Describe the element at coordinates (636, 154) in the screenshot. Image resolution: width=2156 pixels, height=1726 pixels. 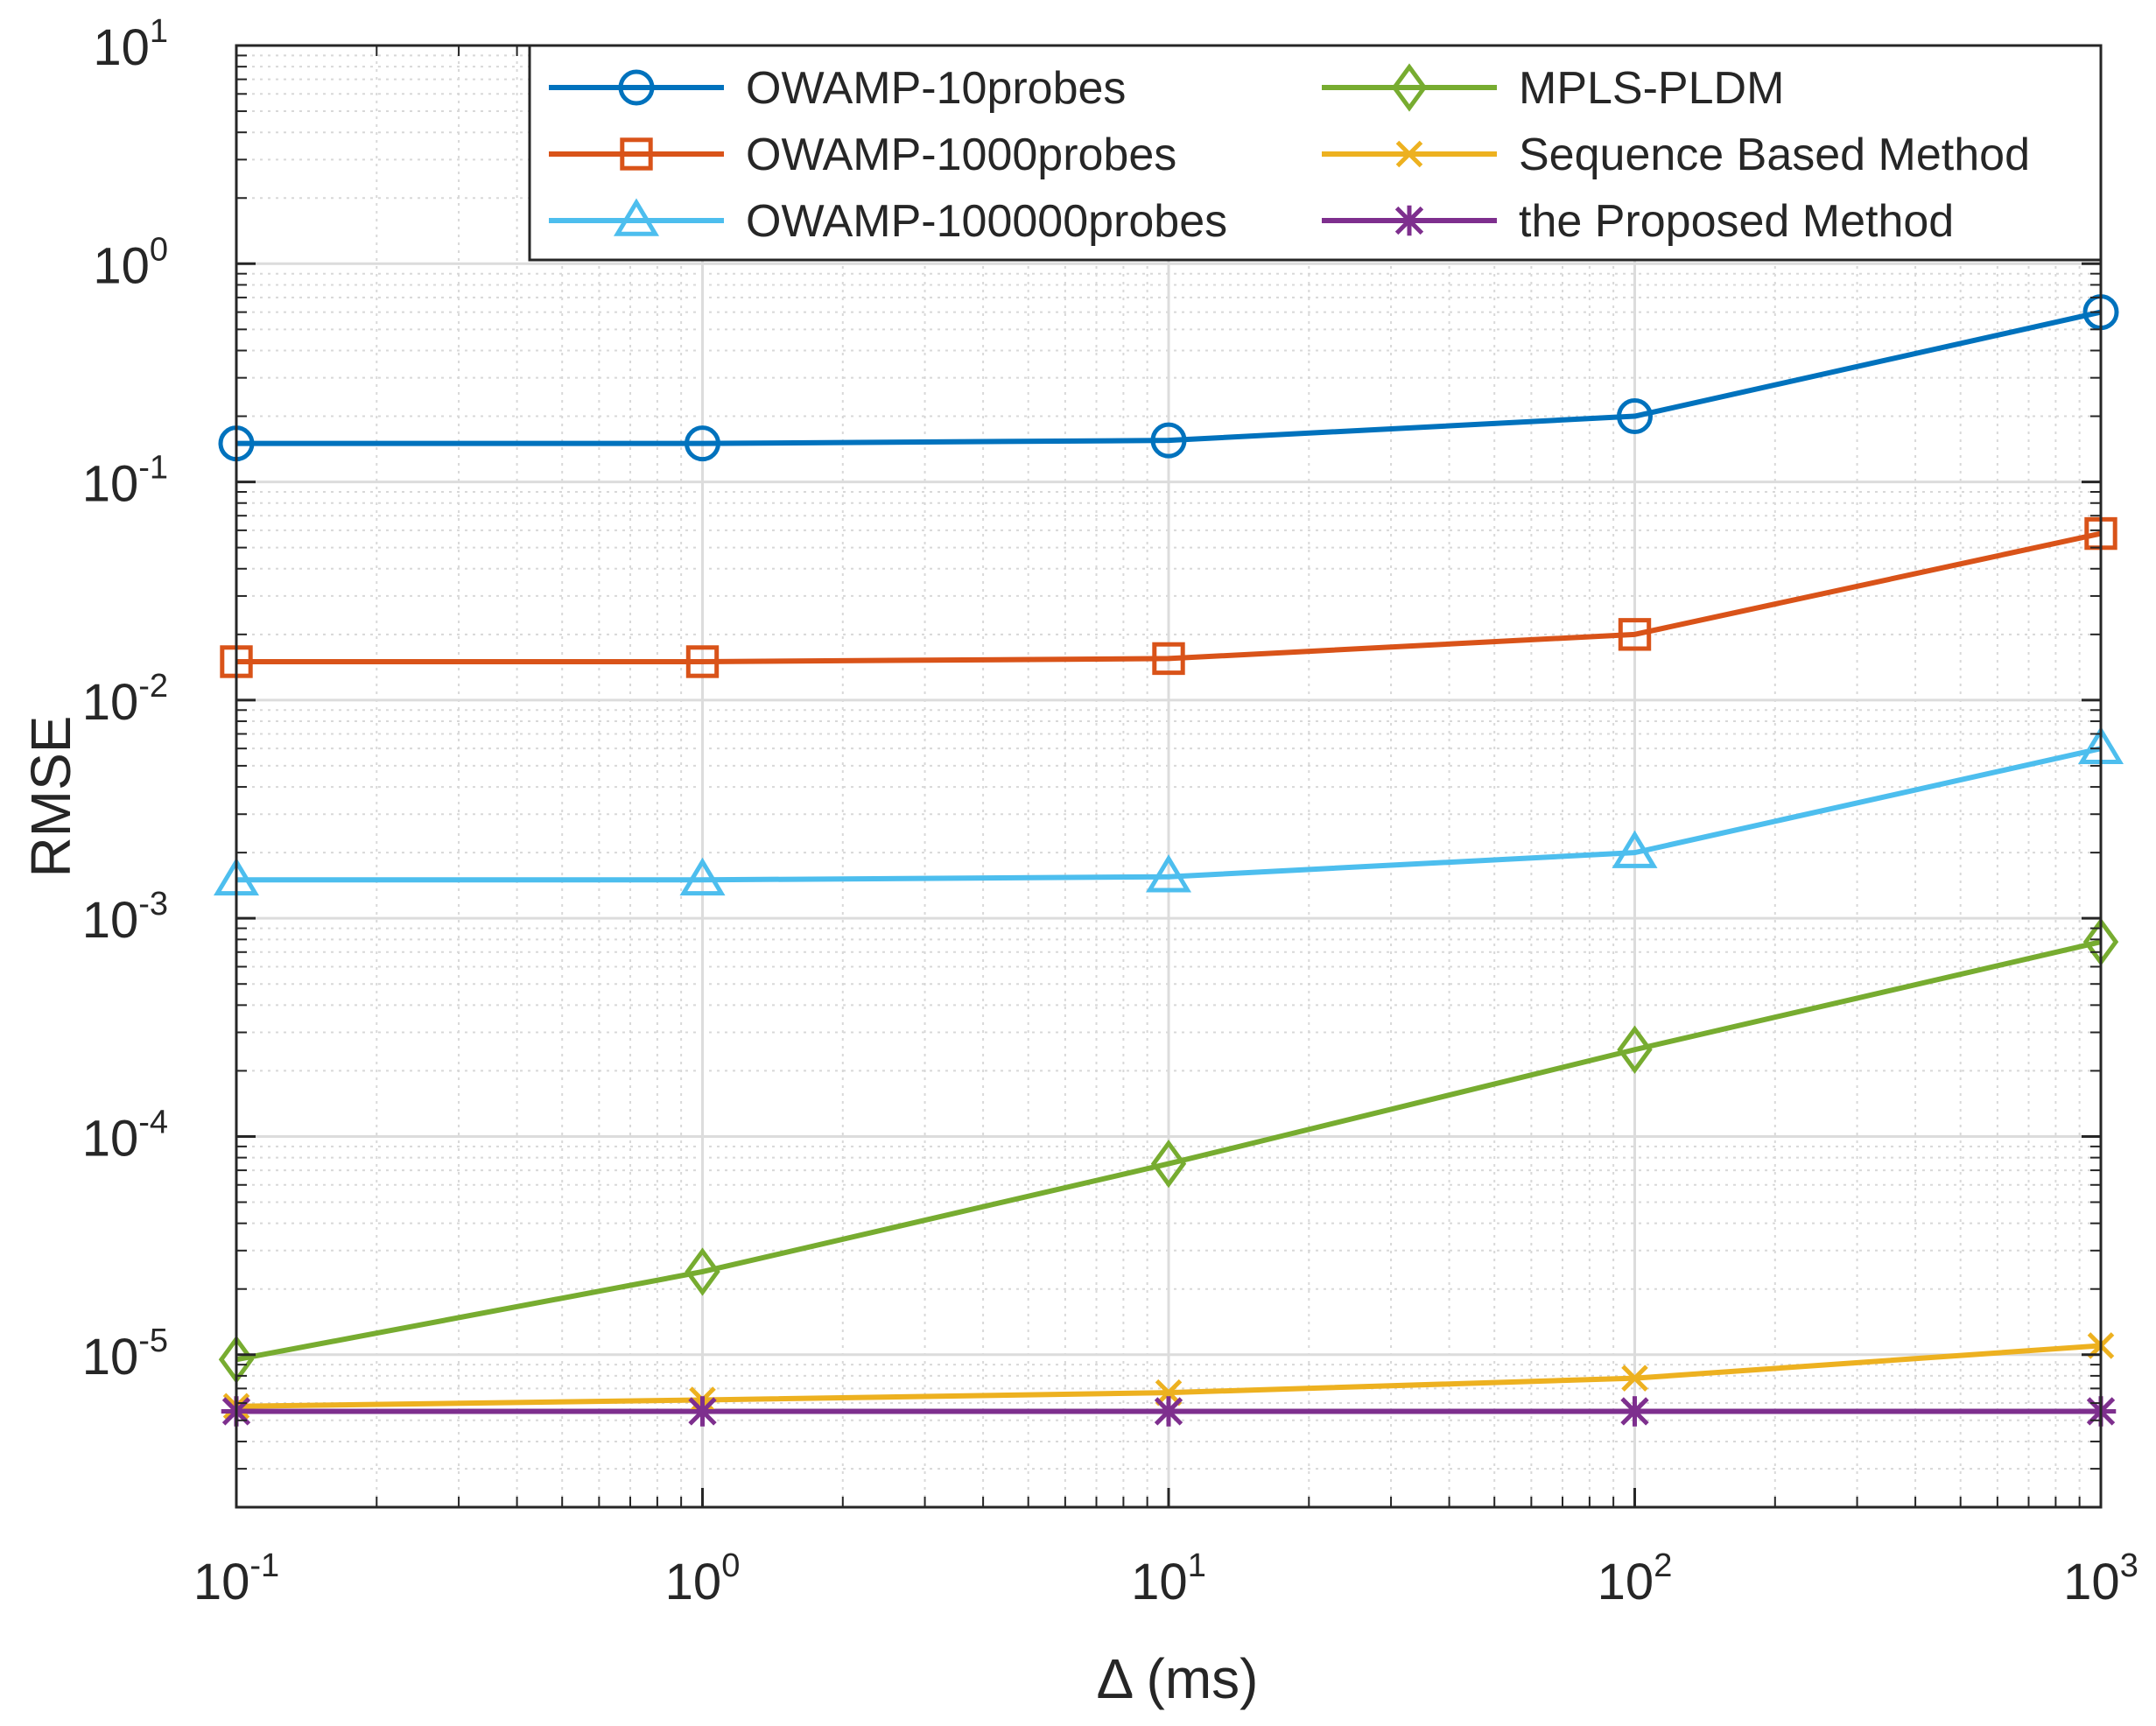
I see `square-marker` at that location.